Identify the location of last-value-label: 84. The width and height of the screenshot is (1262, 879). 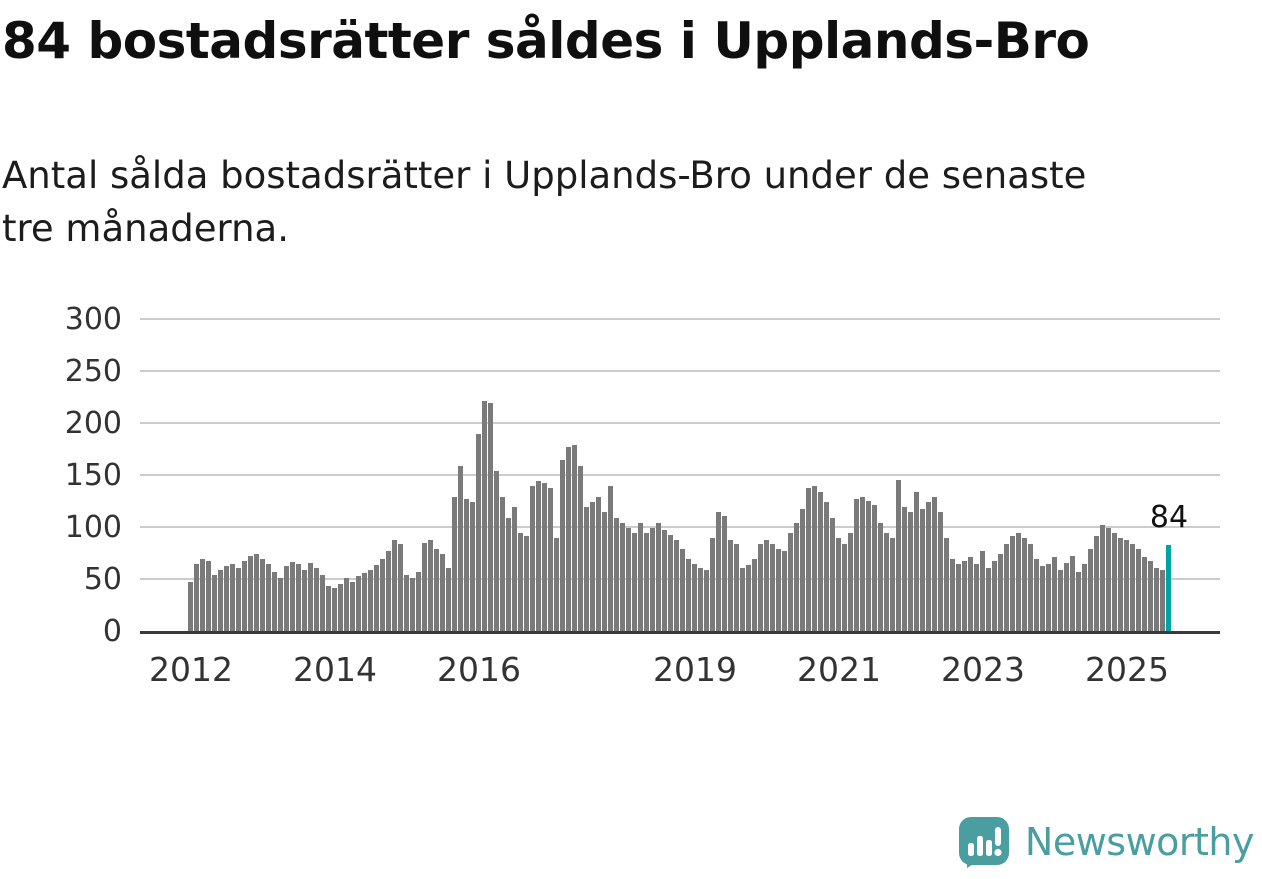
(1169, 517).